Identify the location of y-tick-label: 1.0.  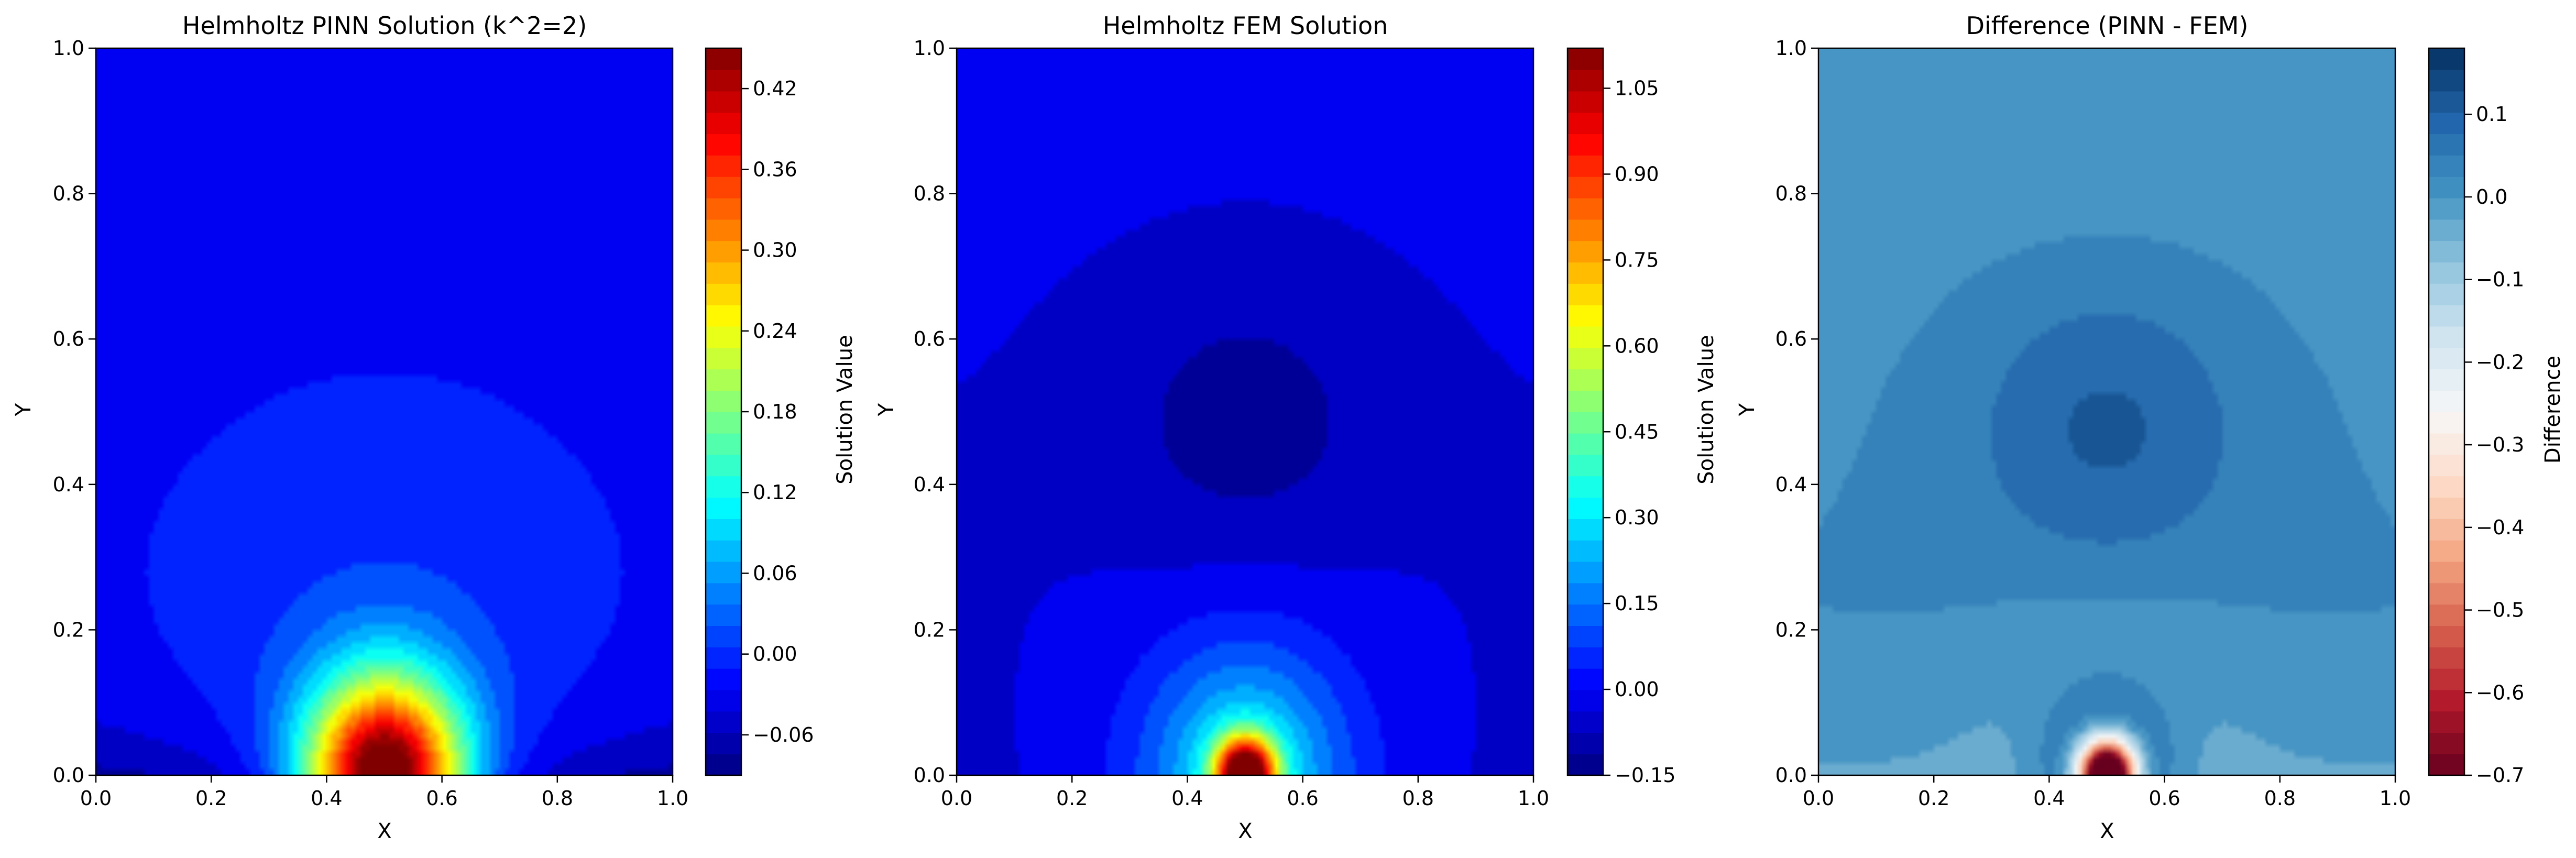
(1791, 49).